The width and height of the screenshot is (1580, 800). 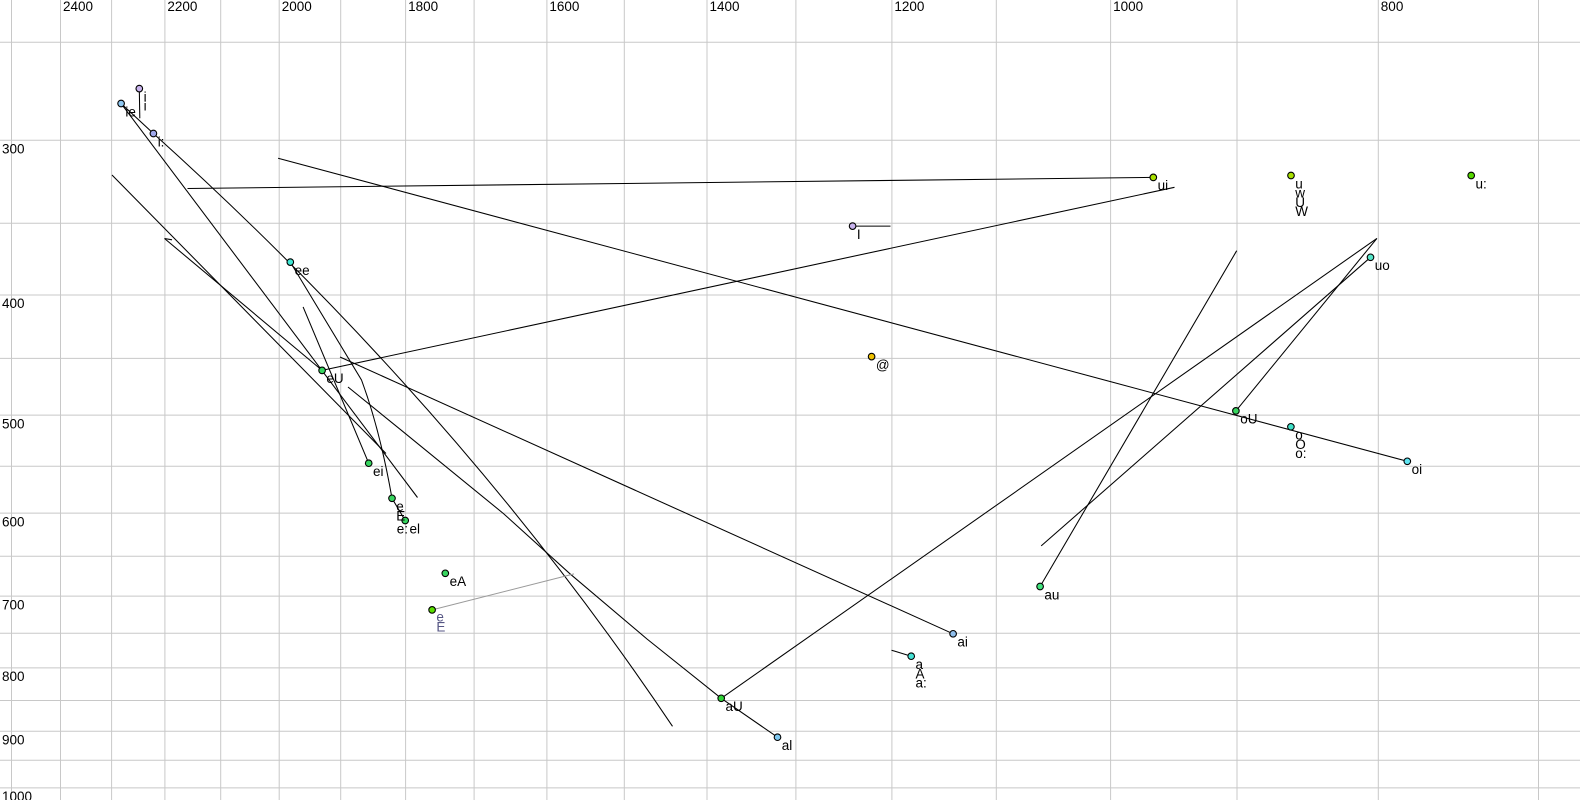 What do you see at coordinates (334, 378) in the screenshot?
I see `svg-text: eU` at bounding box center [334, 378].